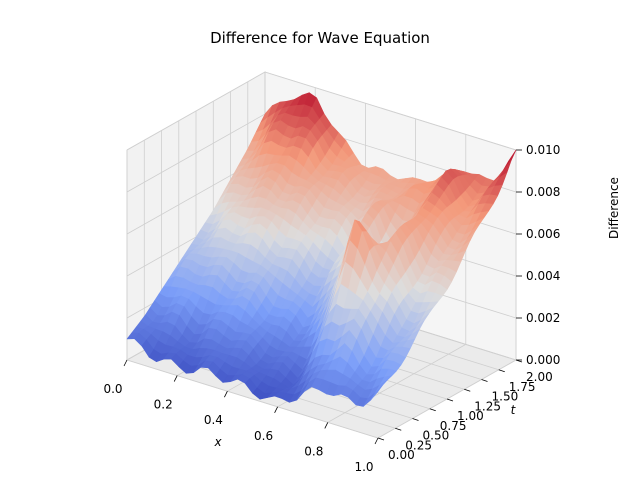 This screenshot has width=640, height=480. What do you see at coordinates (505, 397) in the screenshot?
I see `t-tick-label: 1.50` at bounding box center [505, 397].